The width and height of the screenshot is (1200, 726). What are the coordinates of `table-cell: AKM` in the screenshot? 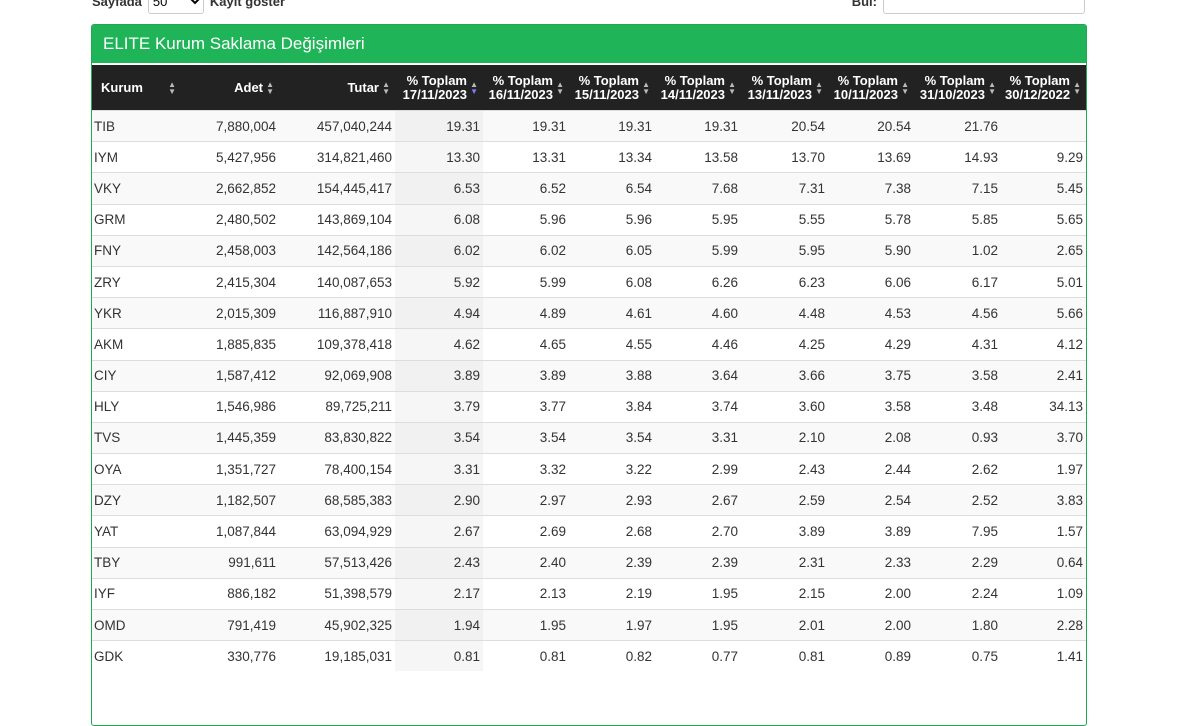 It's located at (136, 344).